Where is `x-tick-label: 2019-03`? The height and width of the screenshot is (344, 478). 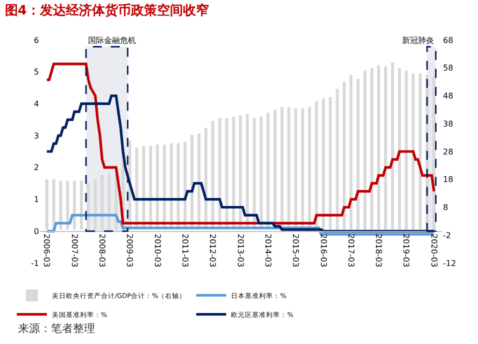 x-tick-label: 2019-03 is located at coordinates (406, 251).